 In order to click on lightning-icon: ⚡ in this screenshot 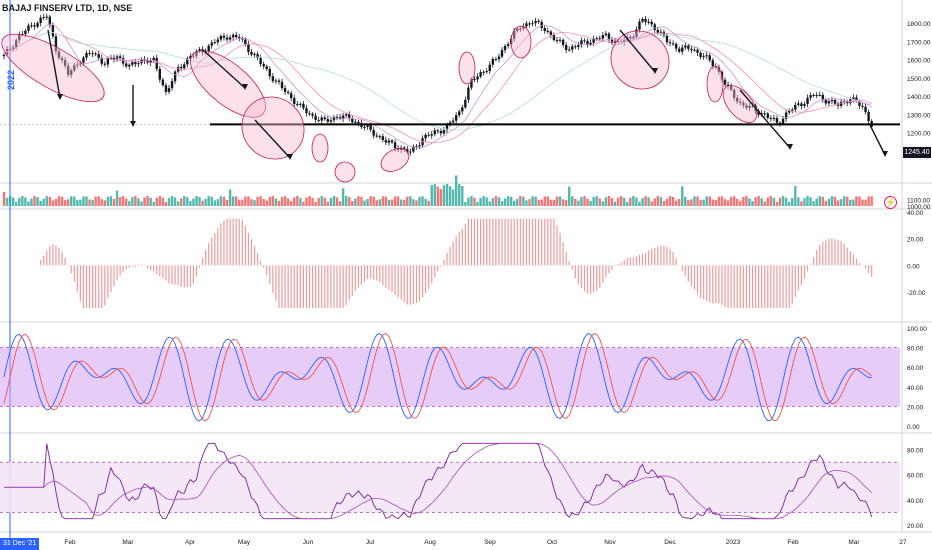, I will do `click(890, 202)`.